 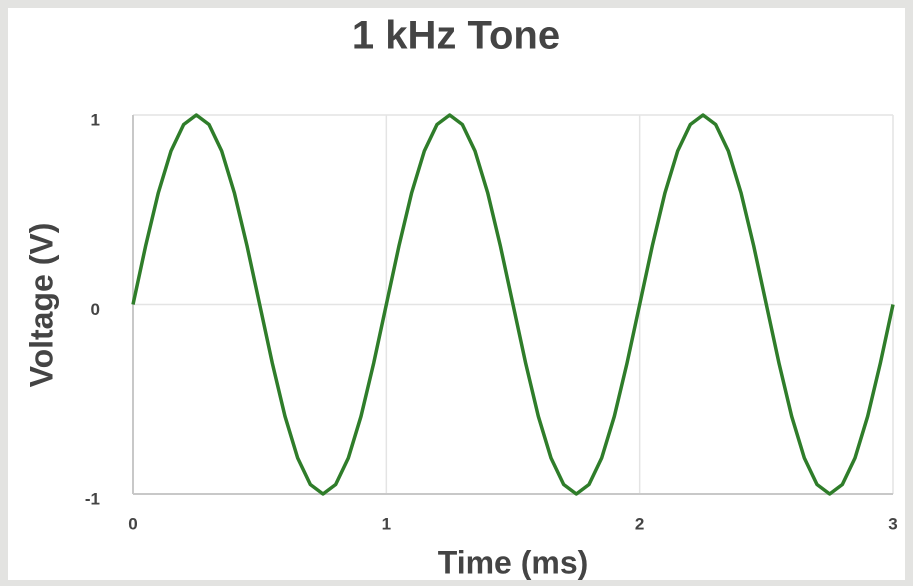 What do you see at coordinates (95, 309) in the screenshot?
I see `y-tick-label: 0` at bounding box center [95, 309].